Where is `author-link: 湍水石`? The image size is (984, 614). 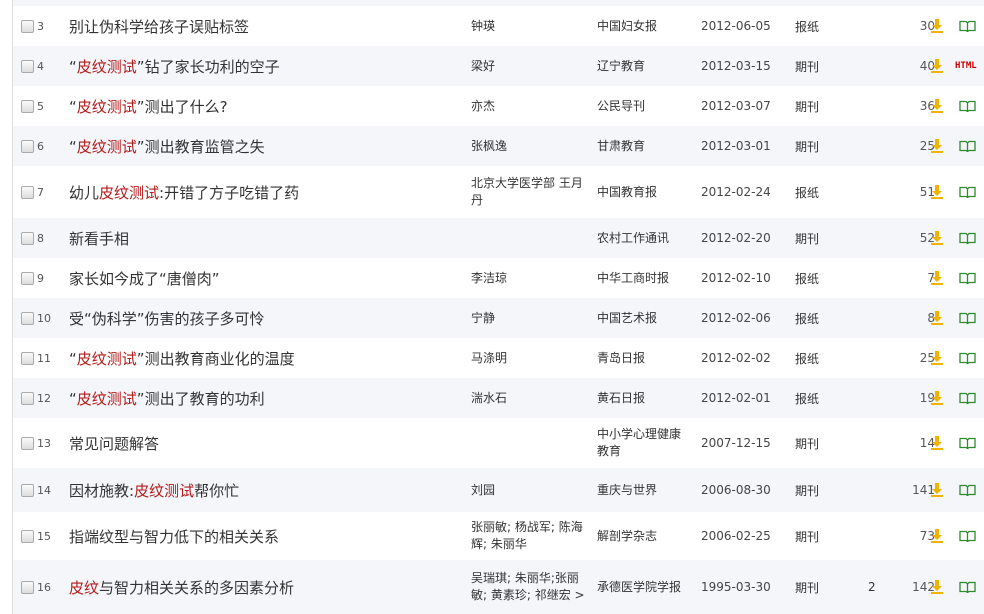
author-link: 湍水石 is located at coordinates (489, 397).